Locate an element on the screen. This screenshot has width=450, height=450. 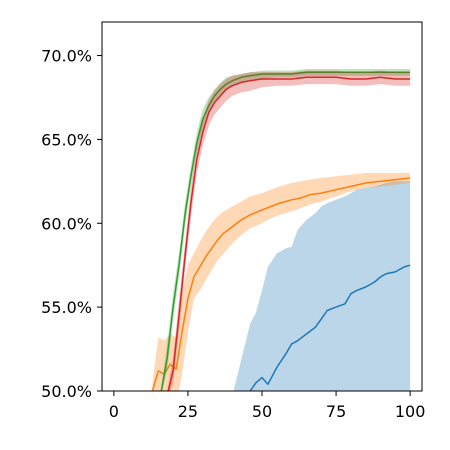
series-1-line is located at coordinates (329, 327).